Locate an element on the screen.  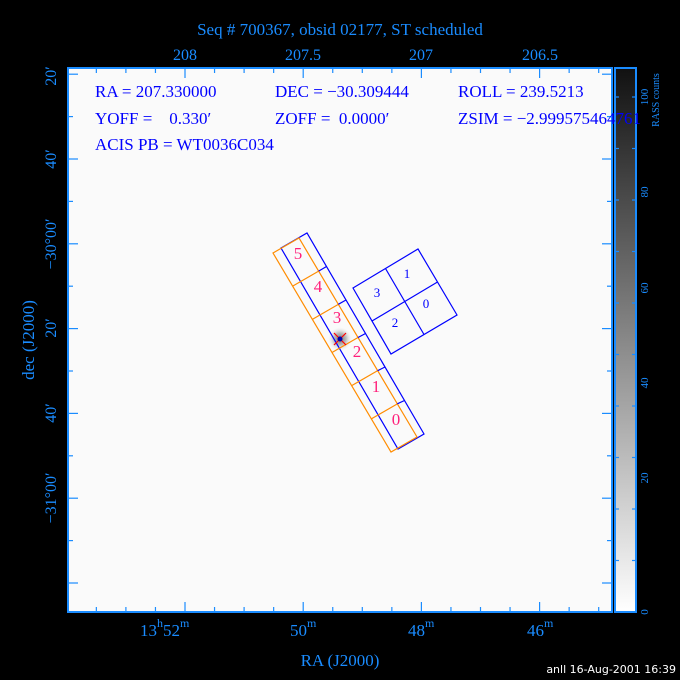
acis-s-chip-dividers is located at coordinates (348, 342).